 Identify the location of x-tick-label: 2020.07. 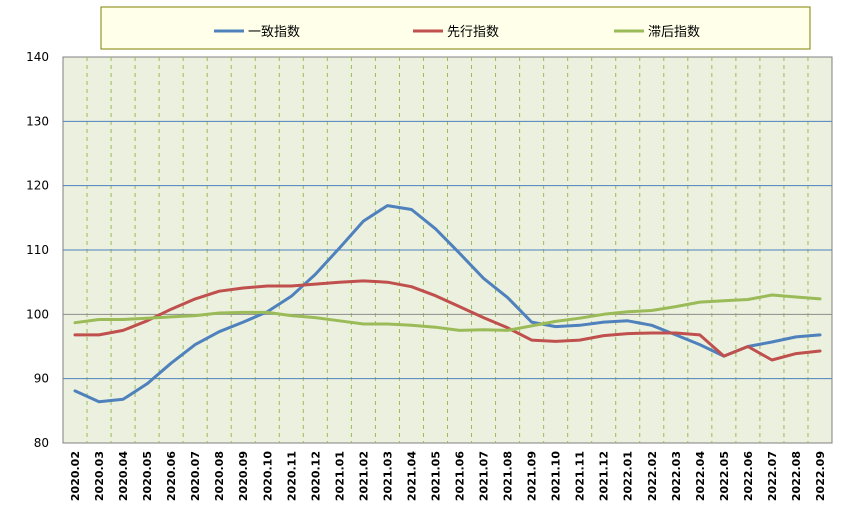
(195, 476).